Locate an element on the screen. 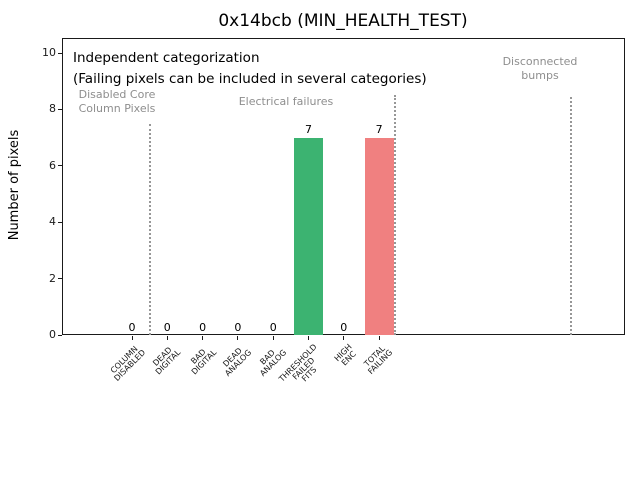 The height and width of the screenshot is (480, 640). annotation-independent: Independent categorization is located at coordinates (166, 58).